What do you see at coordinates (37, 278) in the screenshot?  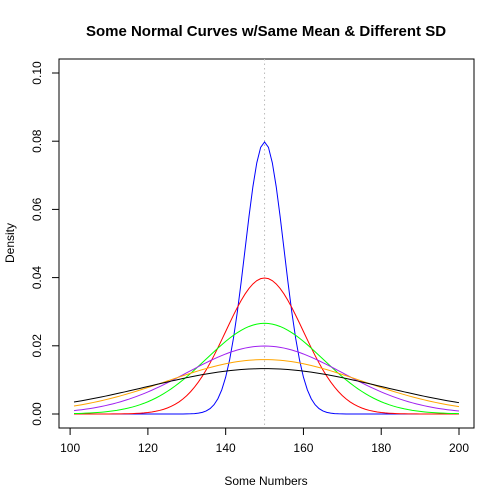 I see `y-tick-label: 0.04` at bounding box center [37, 278].